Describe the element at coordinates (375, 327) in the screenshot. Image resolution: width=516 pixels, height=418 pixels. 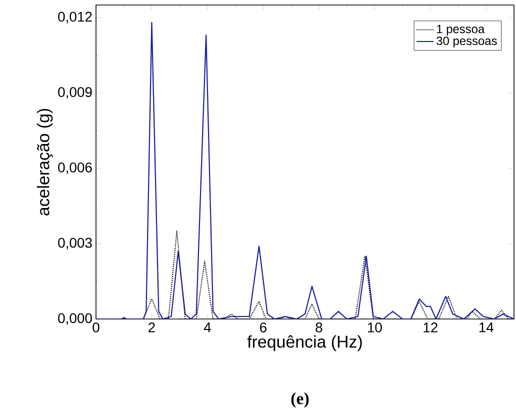
I see `x-tick-label: 10` at that location.